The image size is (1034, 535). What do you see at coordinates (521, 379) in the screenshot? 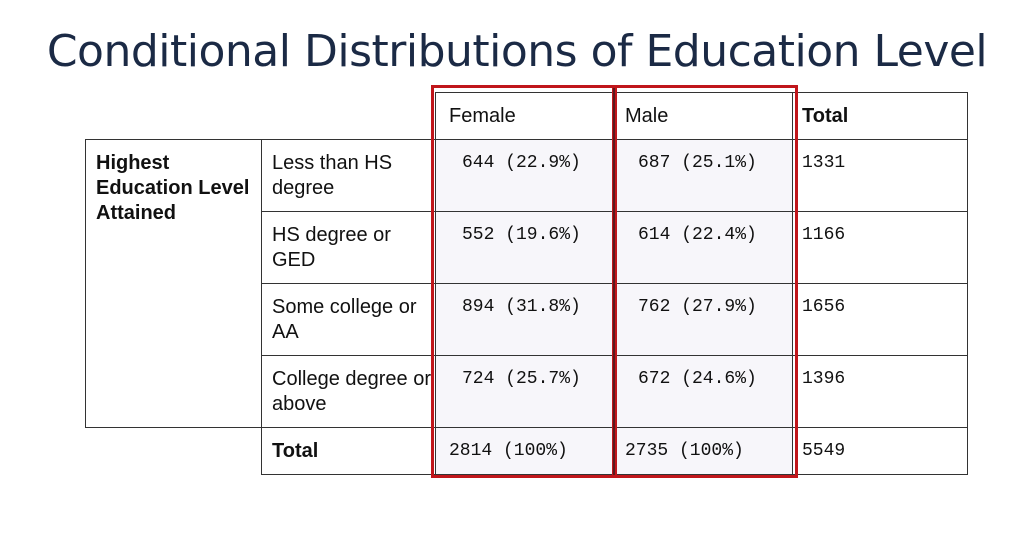
I see `female-value: 724 (25.7%)` at bounding box center [521, 379].